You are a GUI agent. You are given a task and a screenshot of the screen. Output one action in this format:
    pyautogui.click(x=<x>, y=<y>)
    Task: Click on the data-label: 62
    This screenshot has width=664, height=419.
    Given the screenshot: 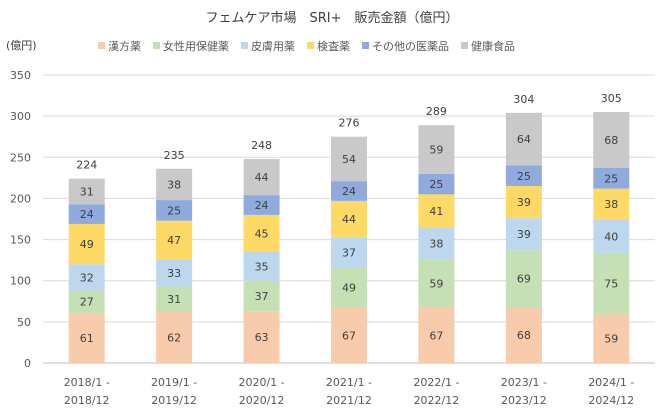 What is the action you would take?
    pyautogui.click(x=174, y=337)
    